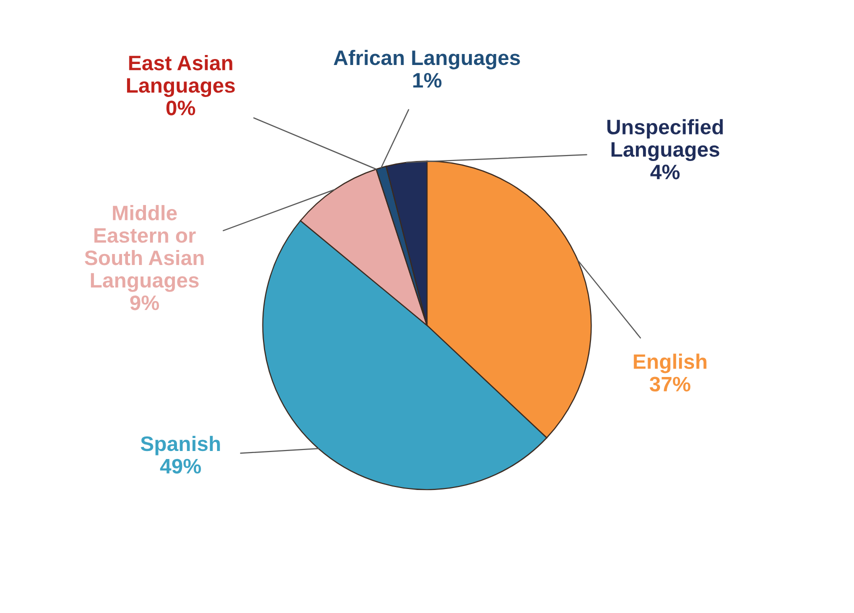 The height and width of the screenshot is (613, 854). I want to click on slice-label: Spanish, so click(180, 446).